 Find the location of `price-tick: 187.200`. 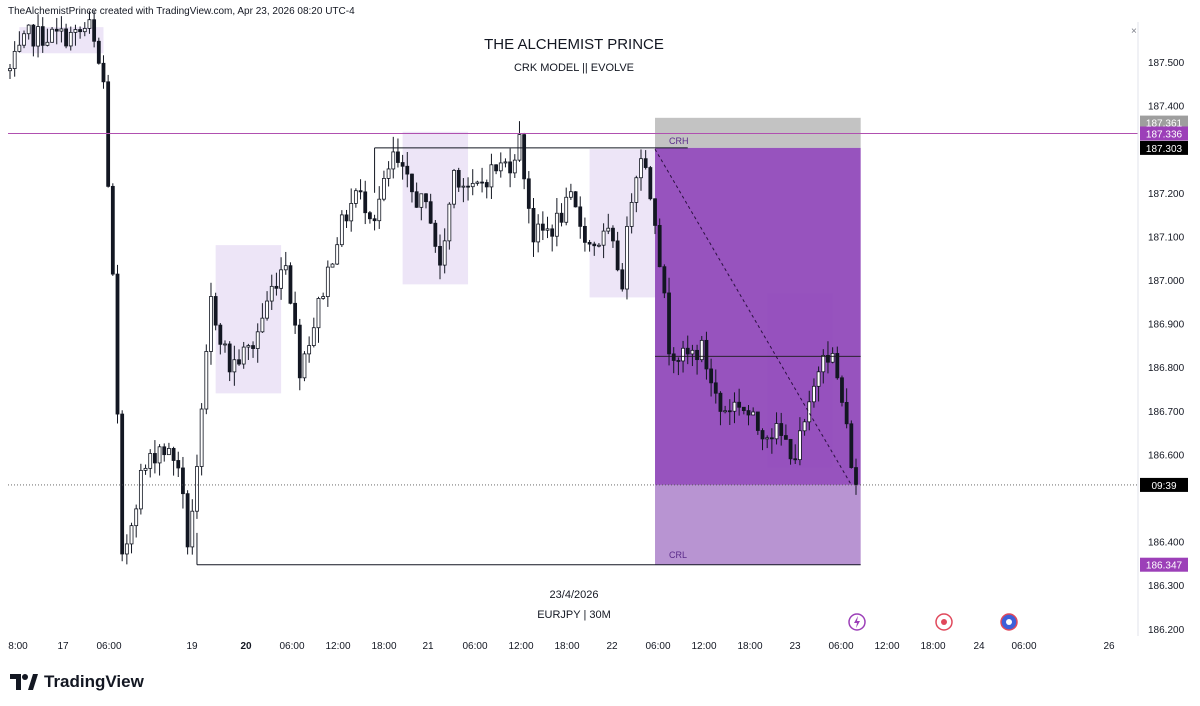

price-tick: 187.200 is located at coordinates (1166, 194).